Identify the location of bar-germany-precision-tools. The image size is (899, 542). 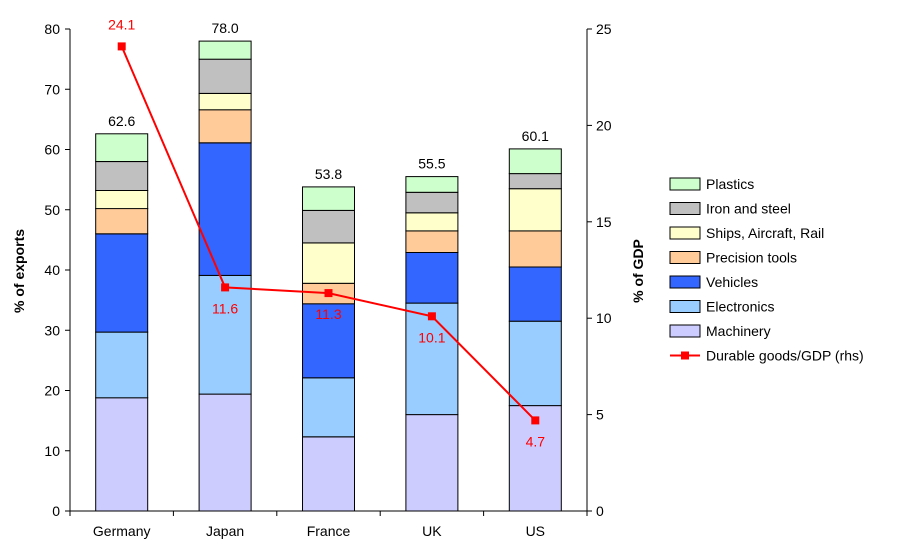
(122, 221).